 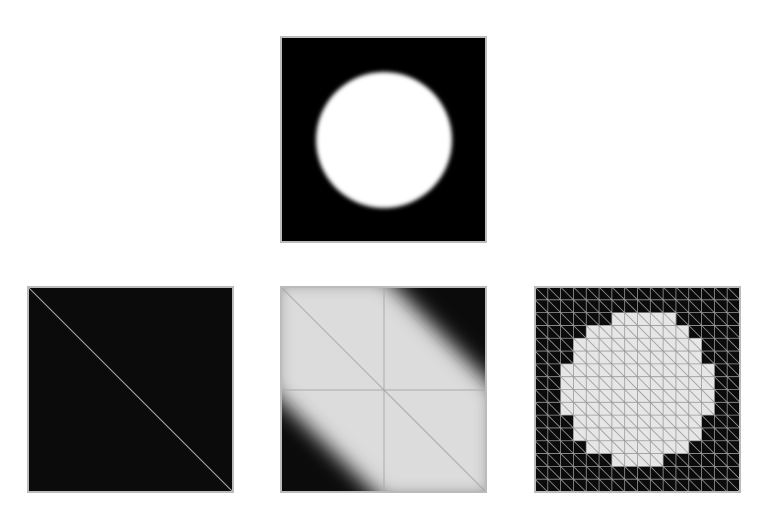 I want to click on fine-mesh, so click(x=637, y=389).